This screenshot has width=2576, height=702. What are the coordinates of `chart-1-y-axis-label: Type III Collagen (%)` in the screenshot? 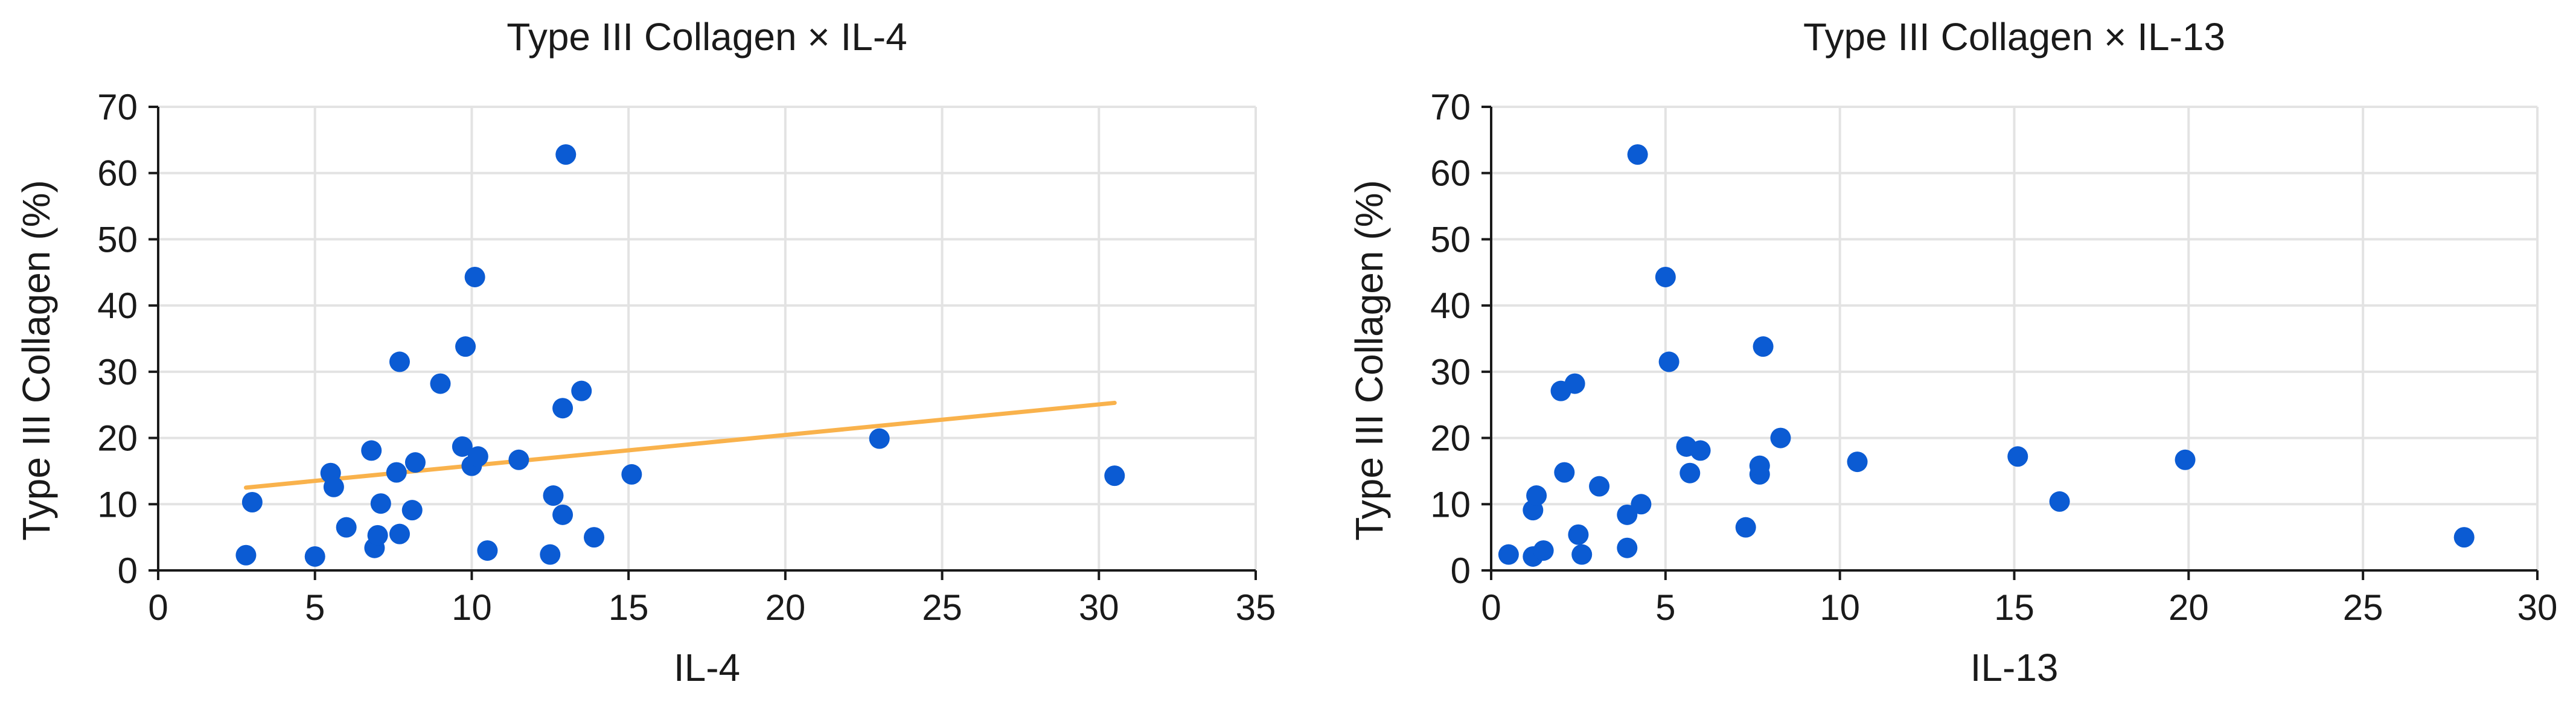 It's located at (1369, 360).